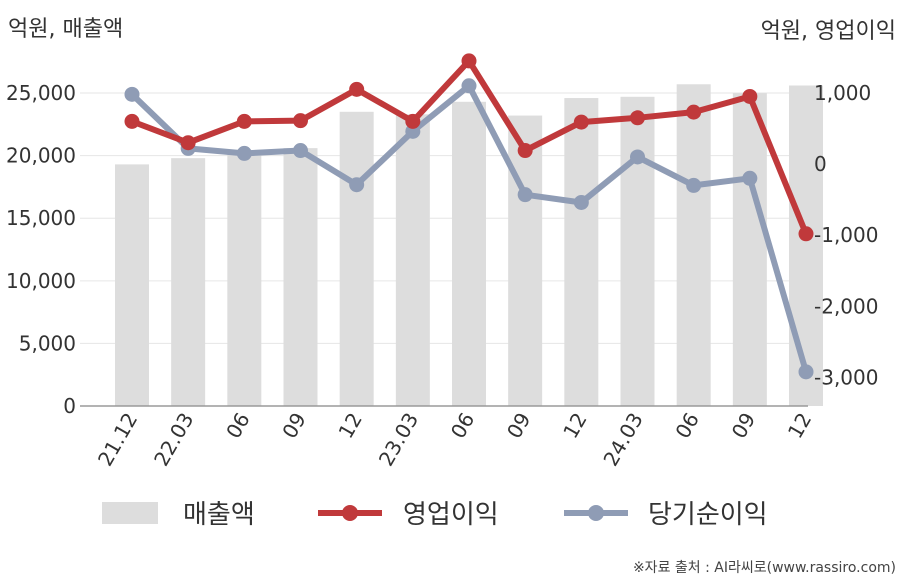 This screenshot has width=908, height=580. I want to click on right-axis-title: 억원, 영업이익, so click(828, 31).